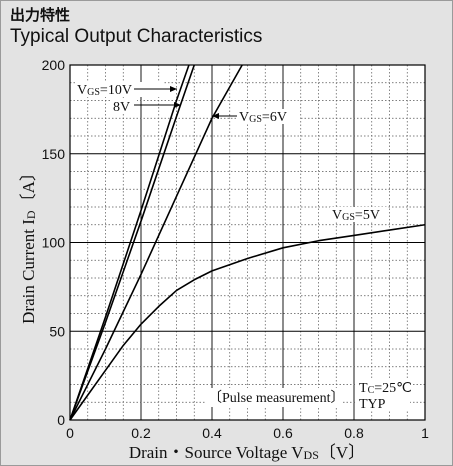  I want to click on label-vgs-10v: VGS=10V, so click(126, 90).